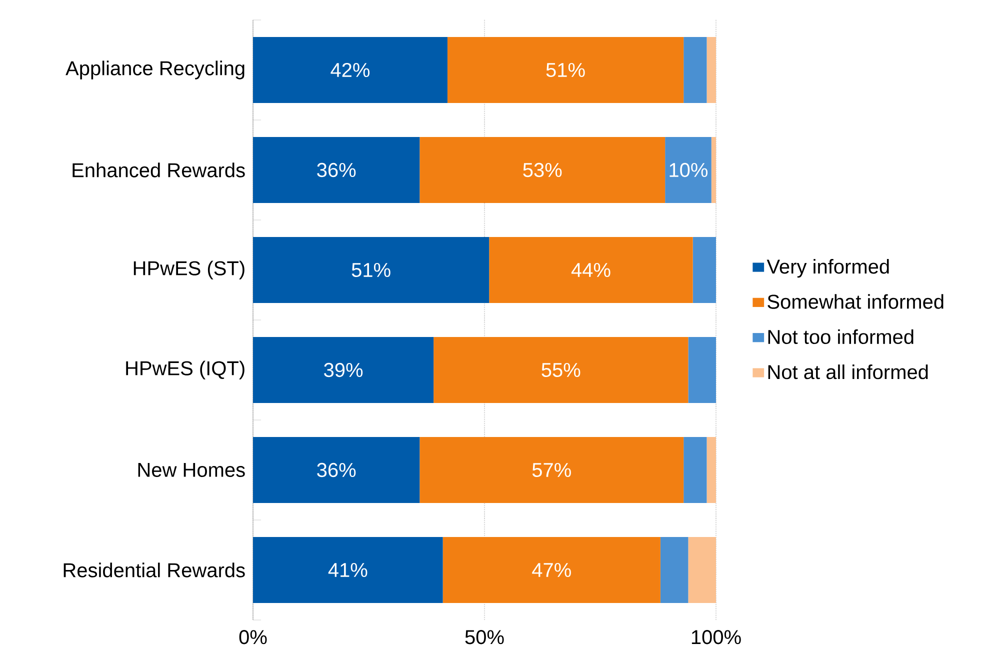  I want to click on legend-label: Somewhat informed, so click(856, 301).